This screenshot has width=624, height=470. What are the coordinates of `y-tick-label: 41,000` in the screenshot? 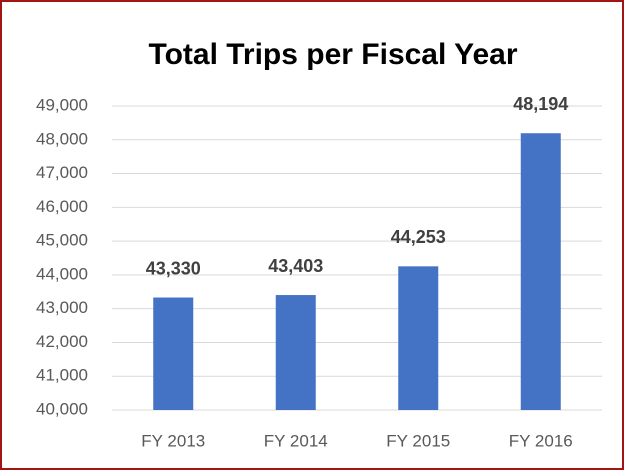 It's located at (62, 375).